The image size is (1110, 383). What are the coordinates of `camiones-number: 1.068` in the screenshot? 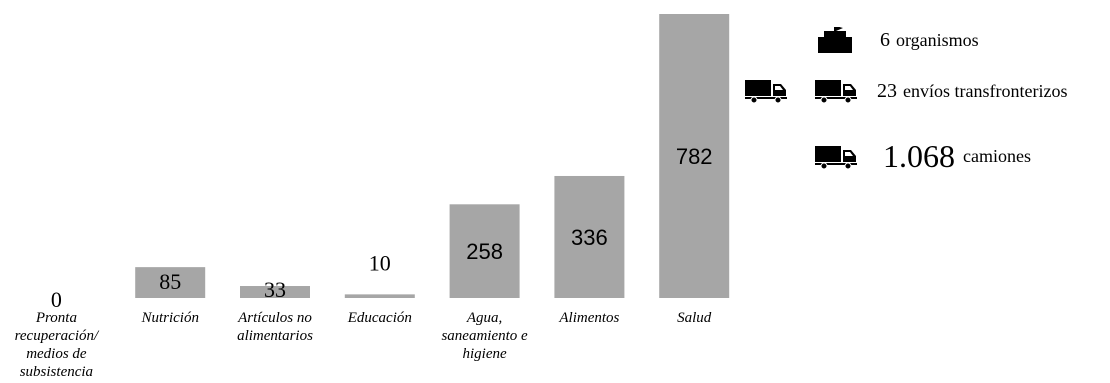 It's located at (919, 156).